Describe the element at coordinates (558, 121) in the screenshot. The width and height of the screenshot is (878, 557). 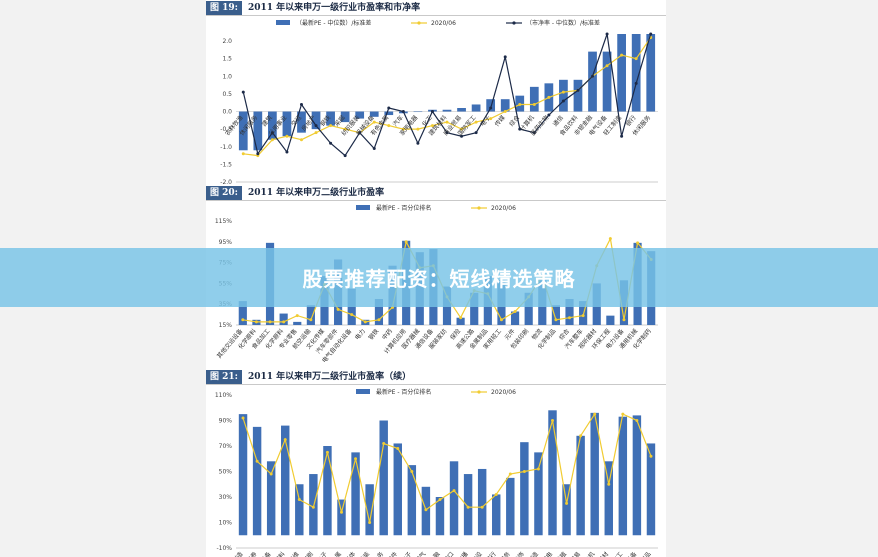
I see `category-label: 通信` at that location.